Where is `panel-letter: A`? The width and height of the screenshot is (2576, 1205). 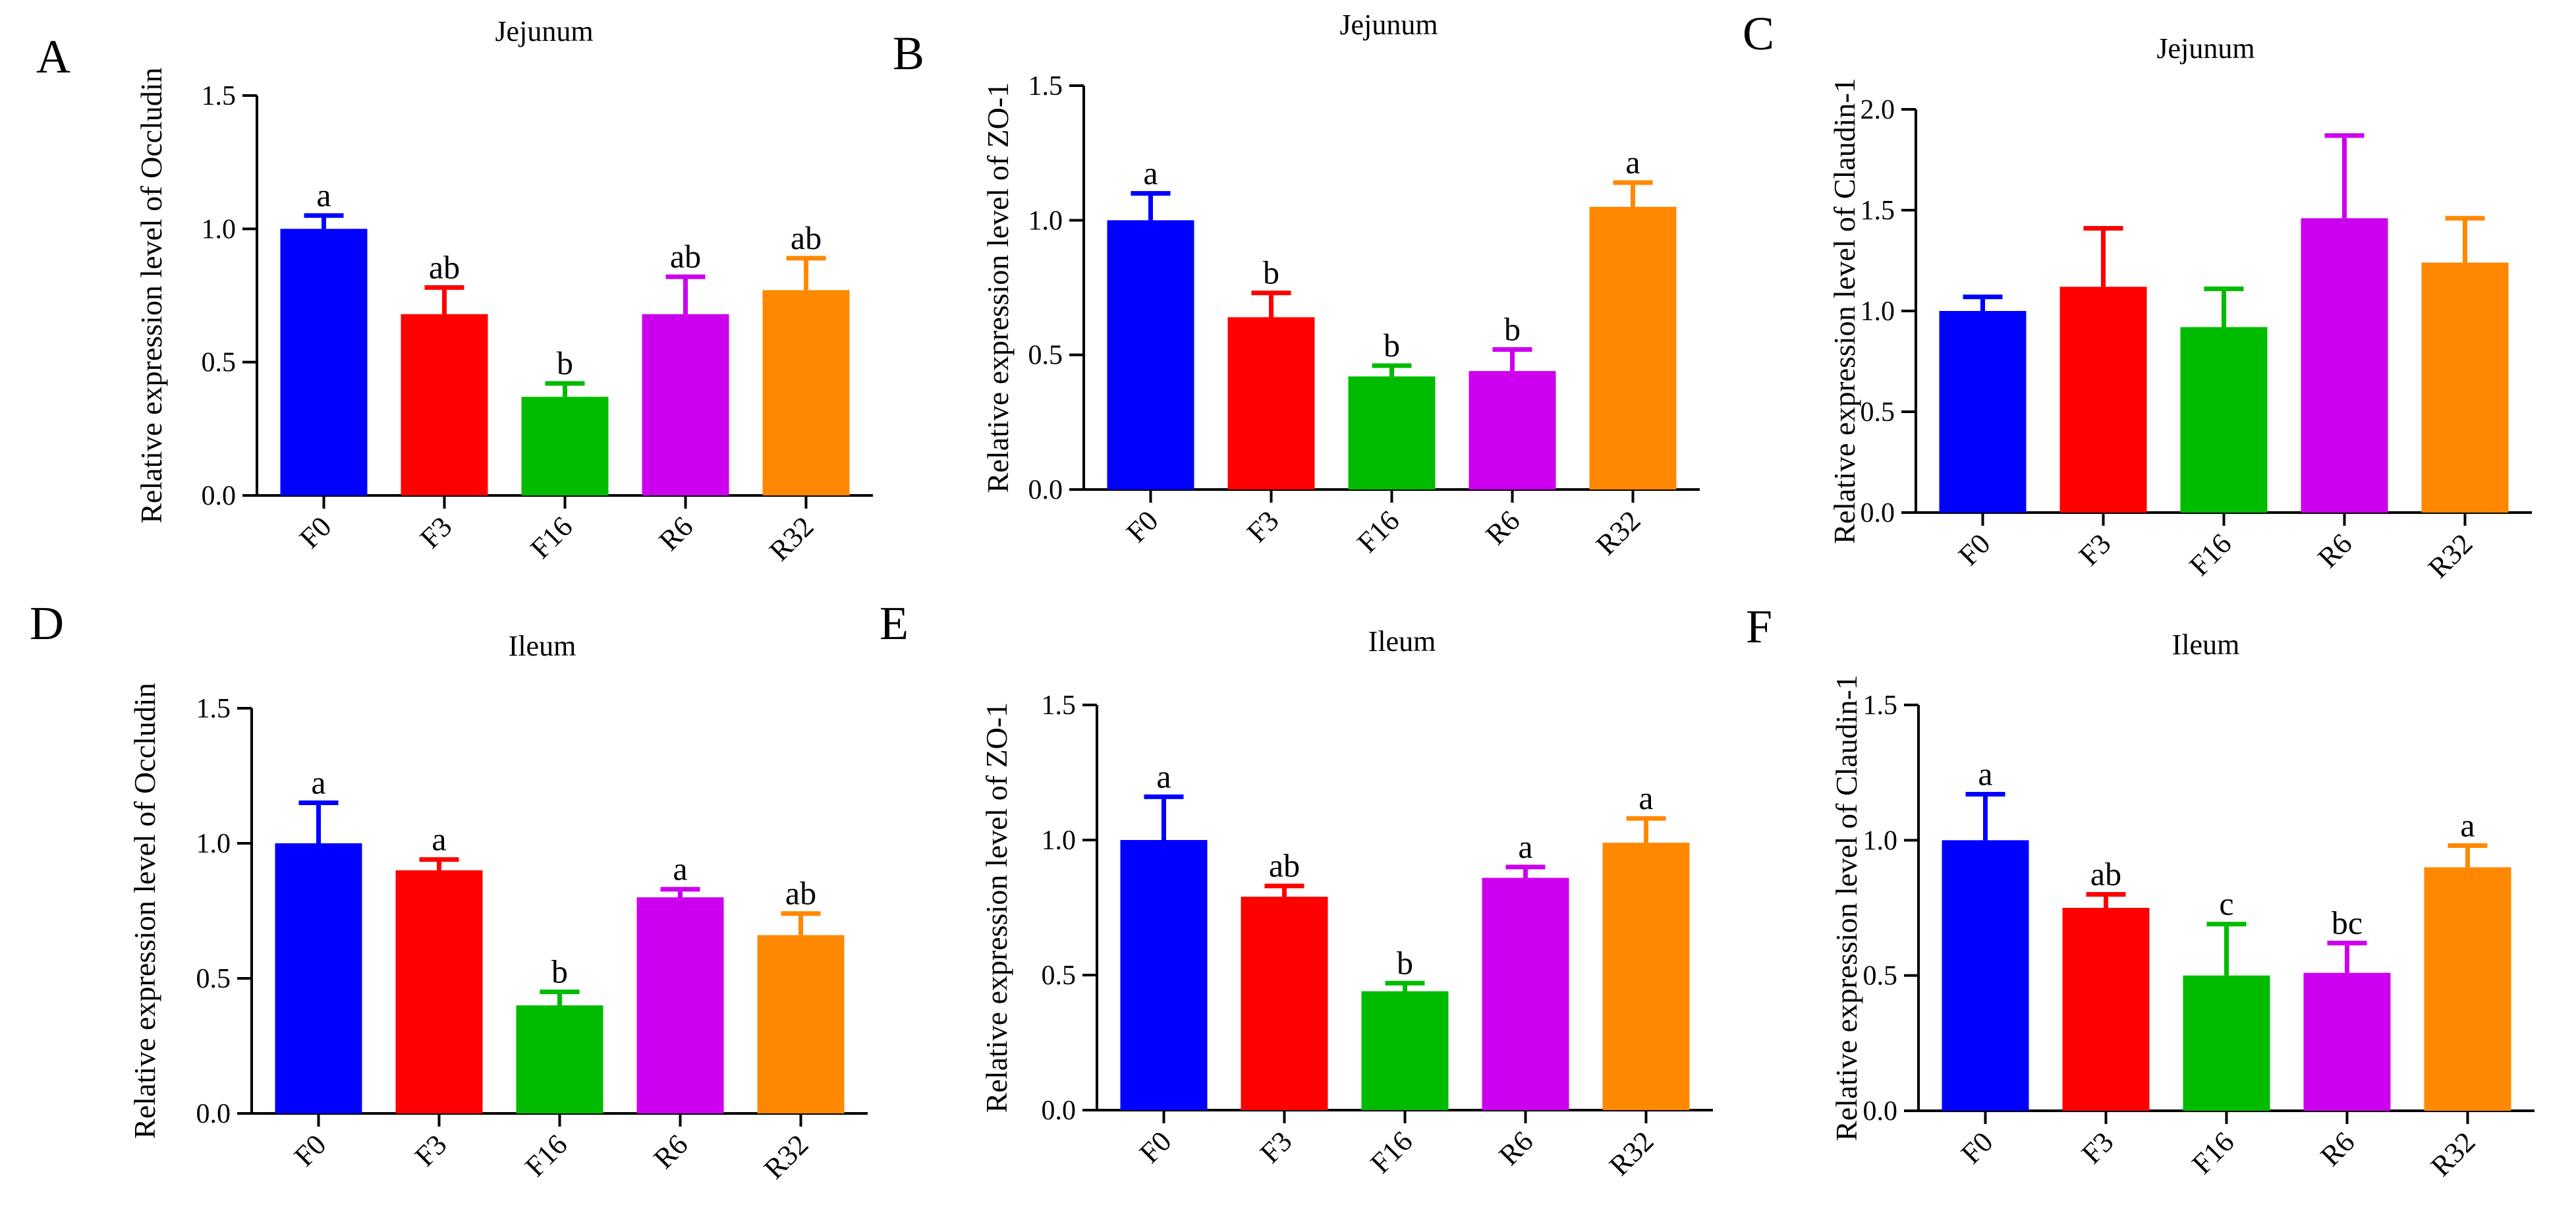
panel-letter: A is located at coordinates (53, 56).